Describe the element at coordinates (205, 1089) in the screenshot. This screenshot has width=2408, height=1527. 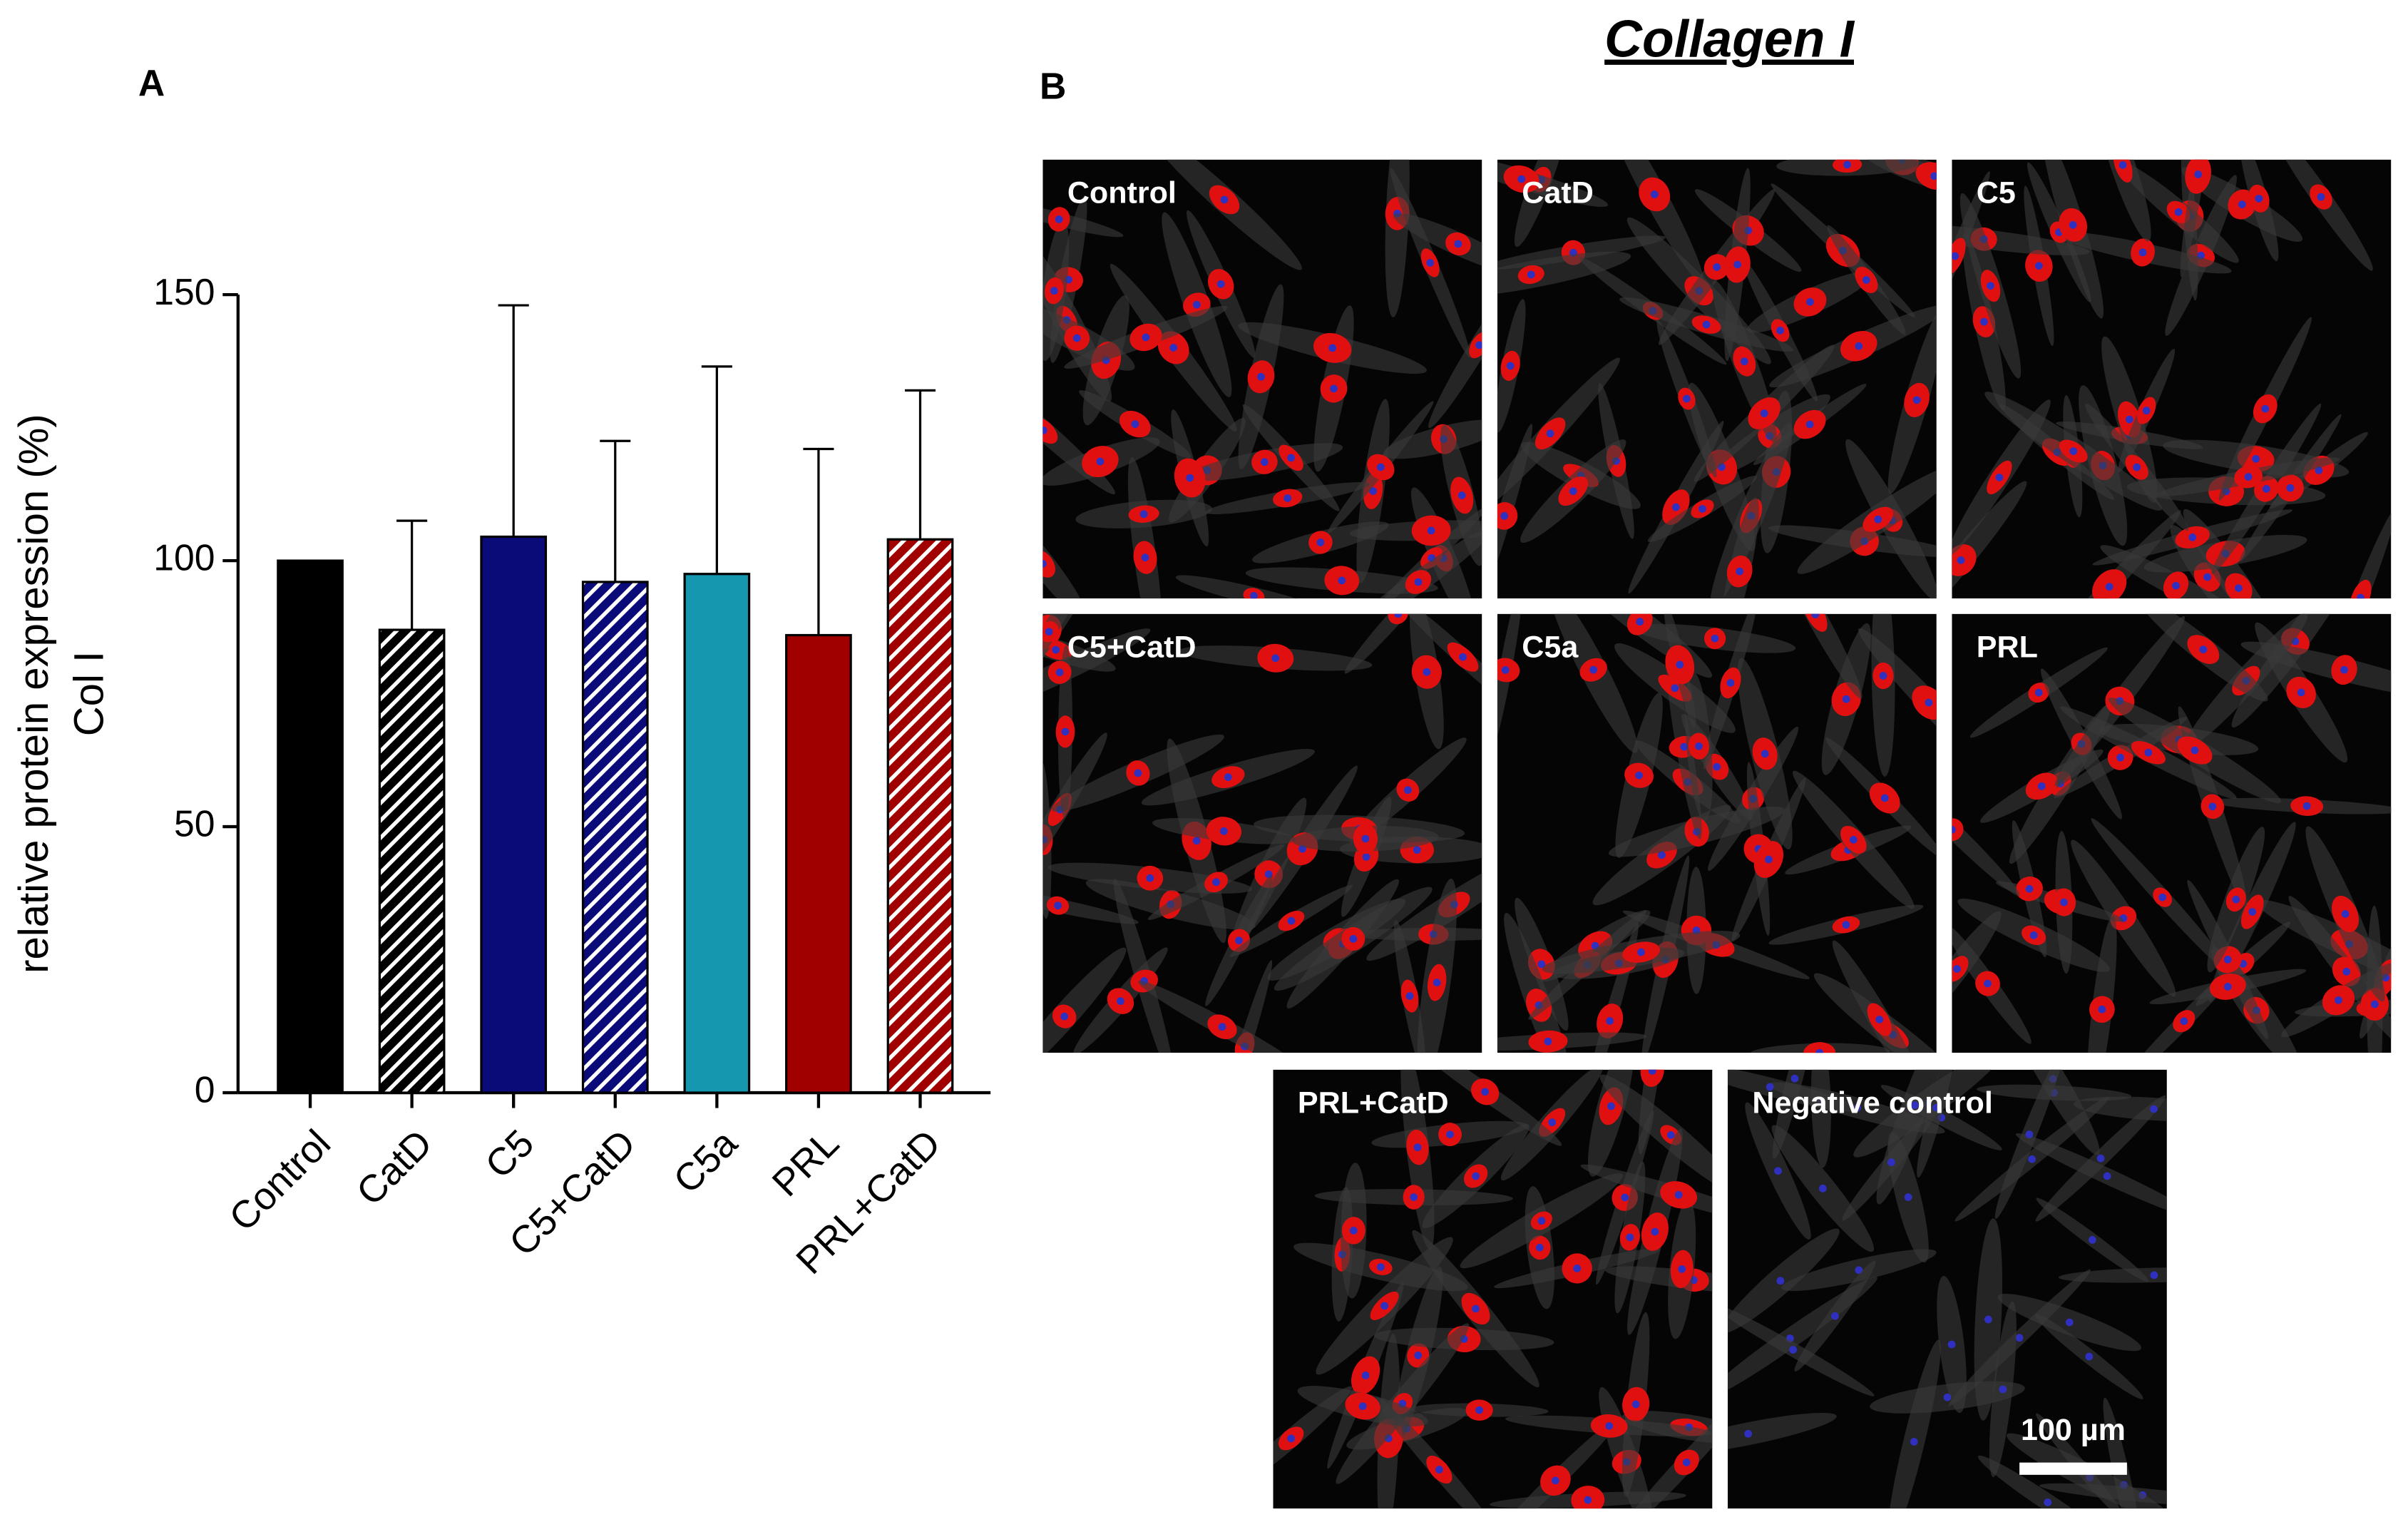
I see `y-tick-label: 0` at that location.